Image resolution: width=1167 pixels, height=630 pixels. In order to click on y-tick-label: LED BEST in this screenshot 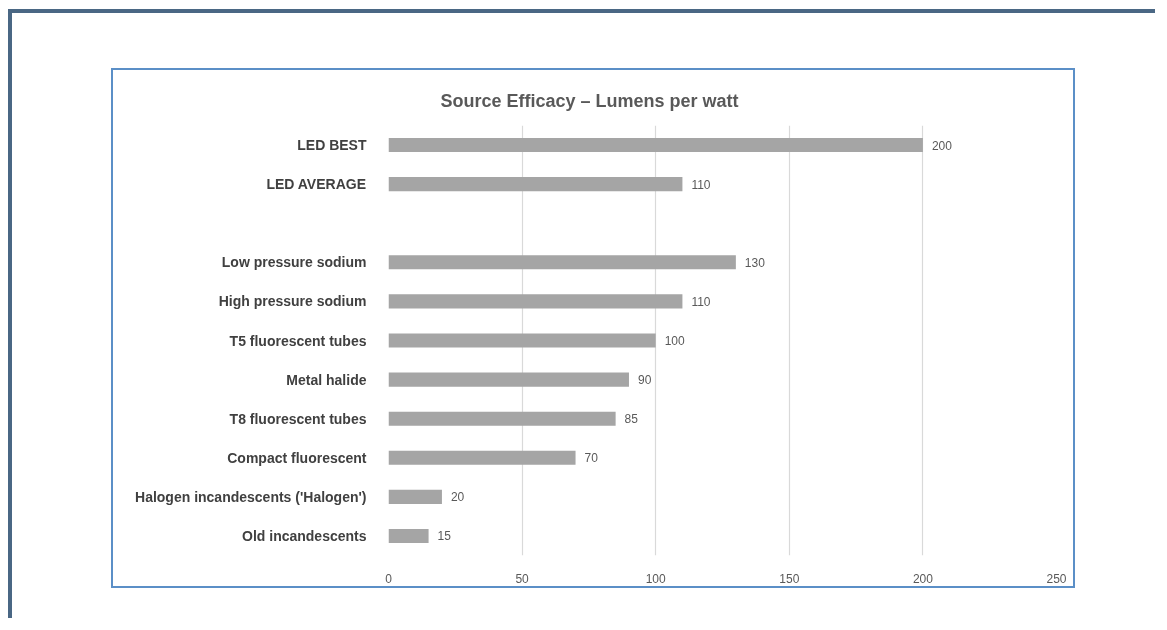, I will do `click(332, 145)`.